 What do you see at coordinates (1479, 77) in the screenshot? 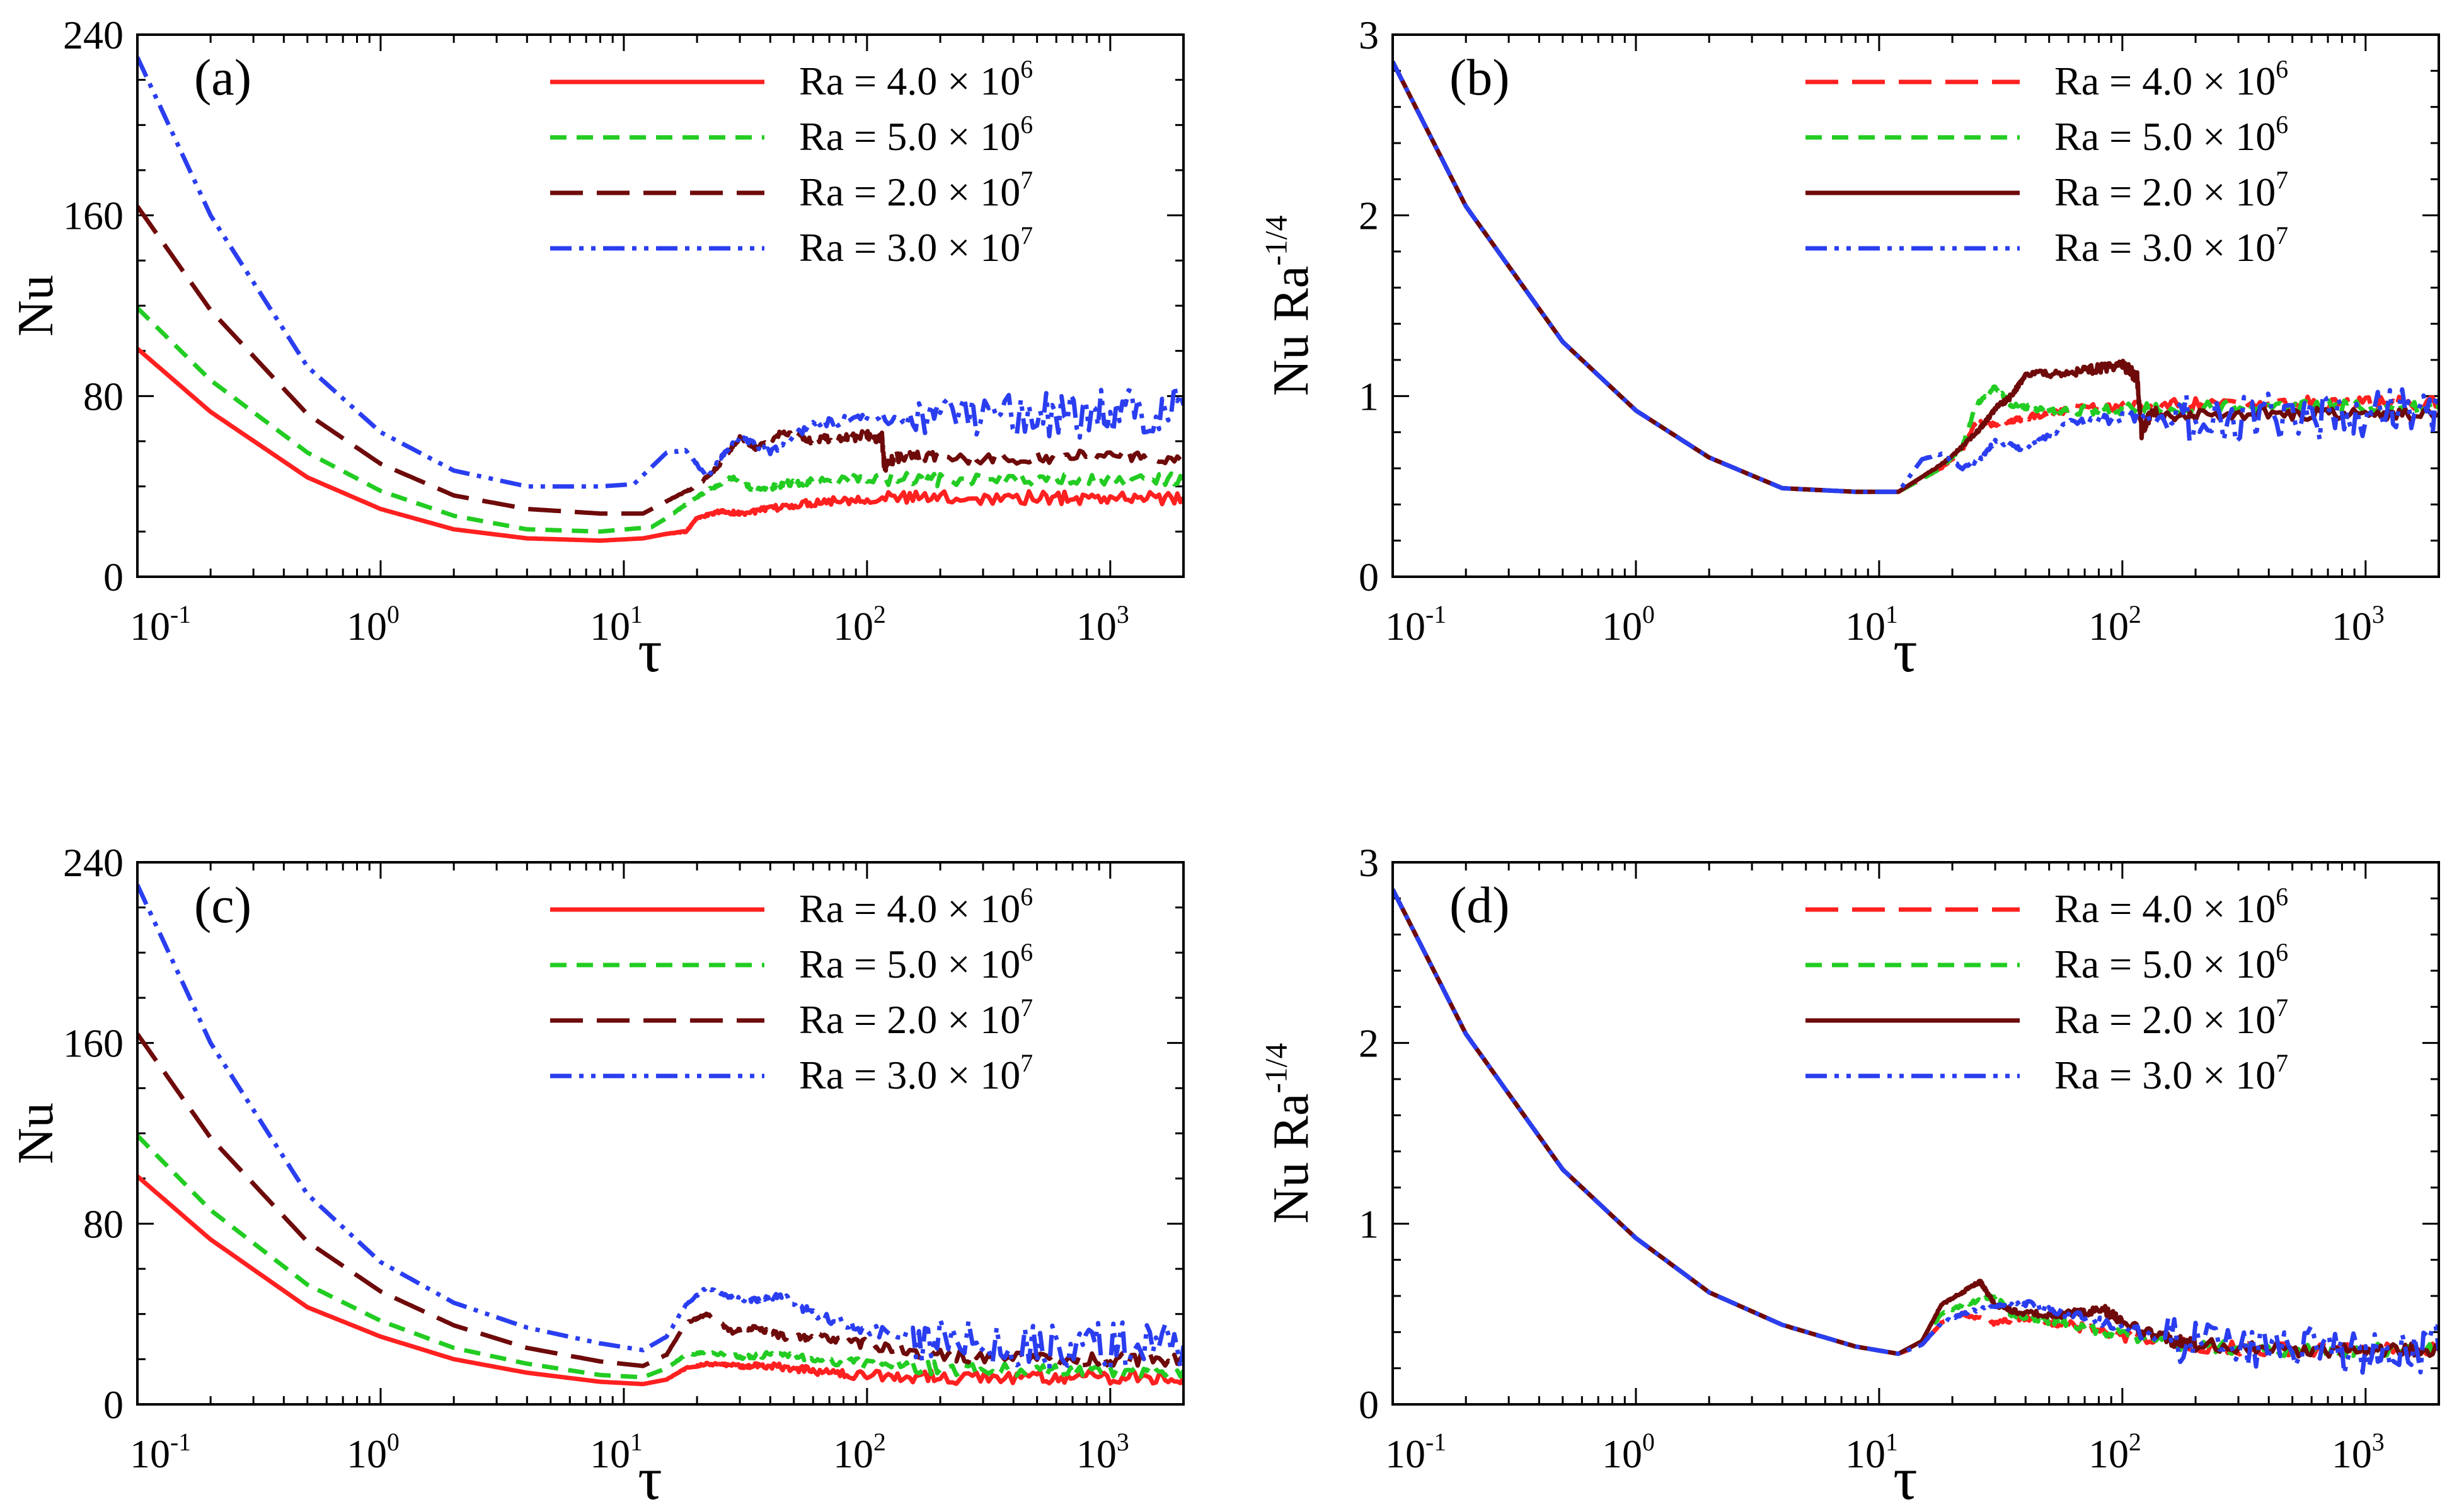
I see `panel-label: (b)` at bounding box center [1479, 77].